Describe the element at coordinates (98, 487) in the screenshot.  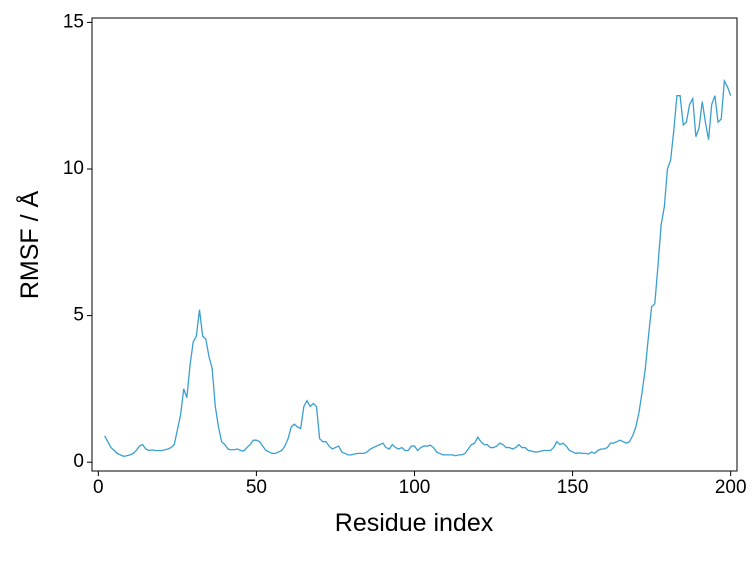
I see `x-tick-label: 0` at that location.